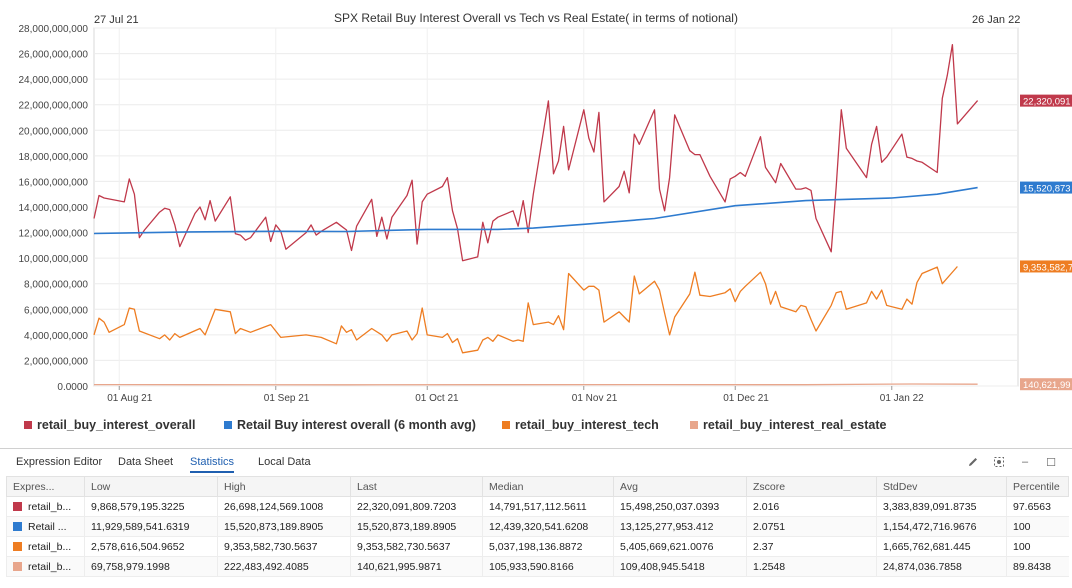 Image resolution: width=1072 pixels, height=588 pixels. I want to click on table-cell: 89.8438, so click(1037, 566).